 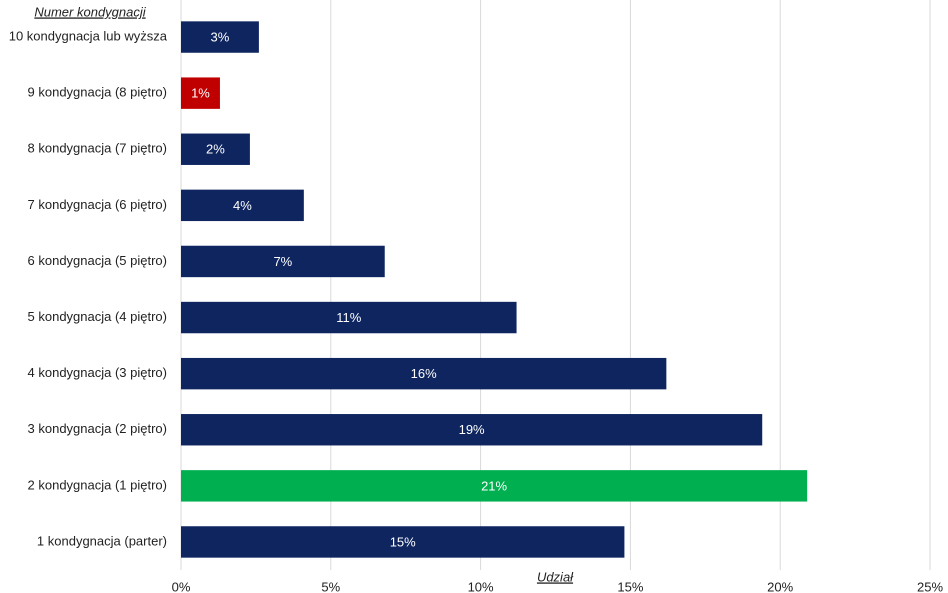 I want to click on y-tick-label: 1 kondygnacja (parter), so click(x=102, y=540).